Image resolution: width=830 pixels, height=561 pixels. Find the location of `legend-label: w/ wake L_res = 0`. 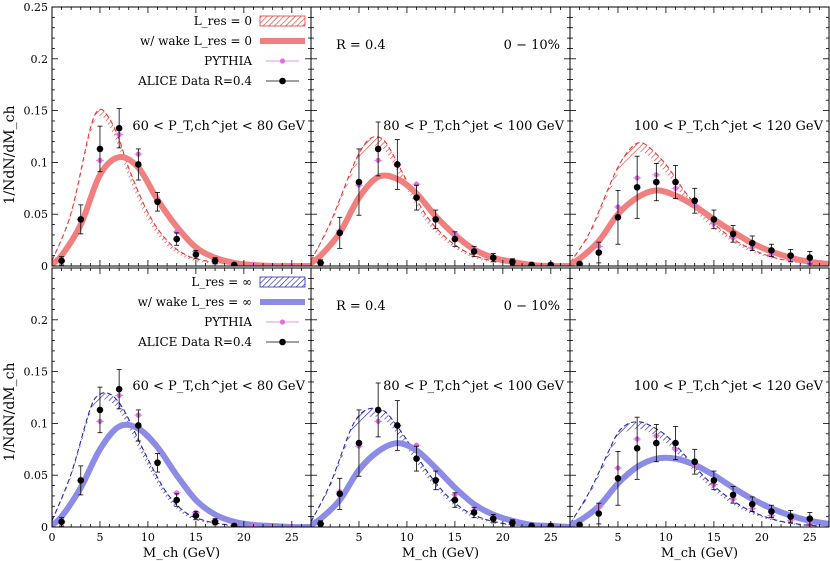

legend-label: w/ wake L_res = 0 is located at coordinates (196, 41).